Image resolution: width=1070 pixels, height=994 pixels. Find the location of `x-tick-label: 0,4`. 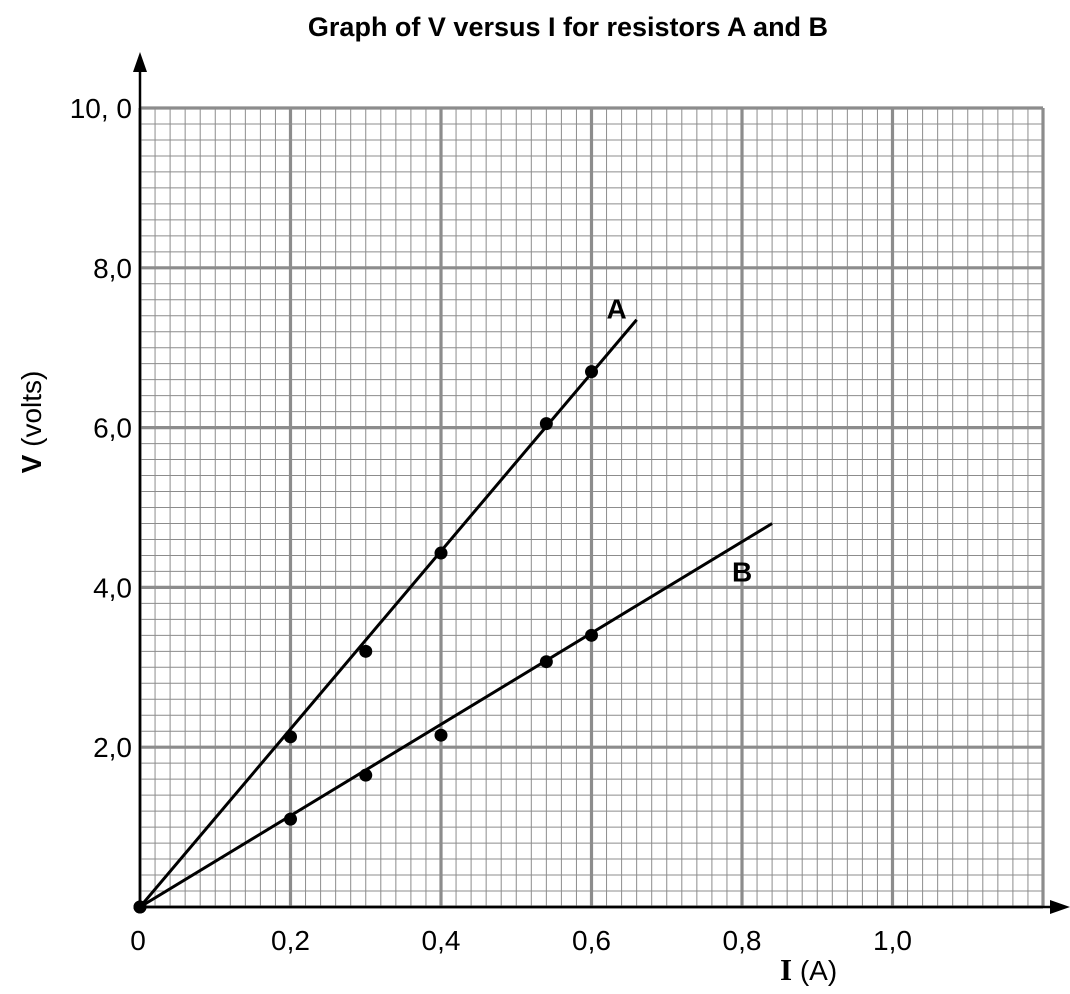

x-tick-label: 0,4 is located at coordinates (441, 940).